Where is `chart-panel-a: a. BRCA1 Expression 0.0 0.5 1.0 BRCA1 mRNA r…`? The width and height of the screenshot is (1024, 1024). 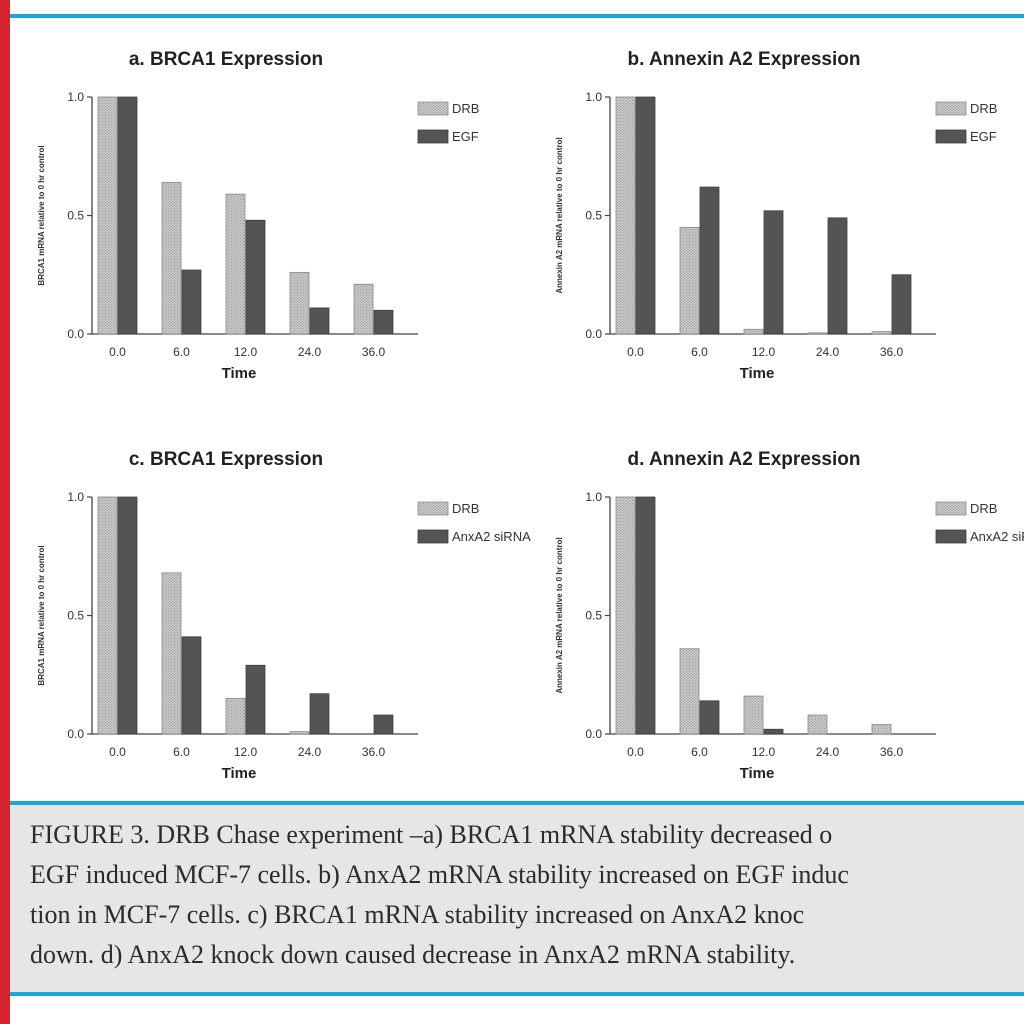
chart-panel-a: a. BRCA1 Expression 0.0 0.5 1.0 BRCA1 mRNA r… is located at coordinates (258, 215).